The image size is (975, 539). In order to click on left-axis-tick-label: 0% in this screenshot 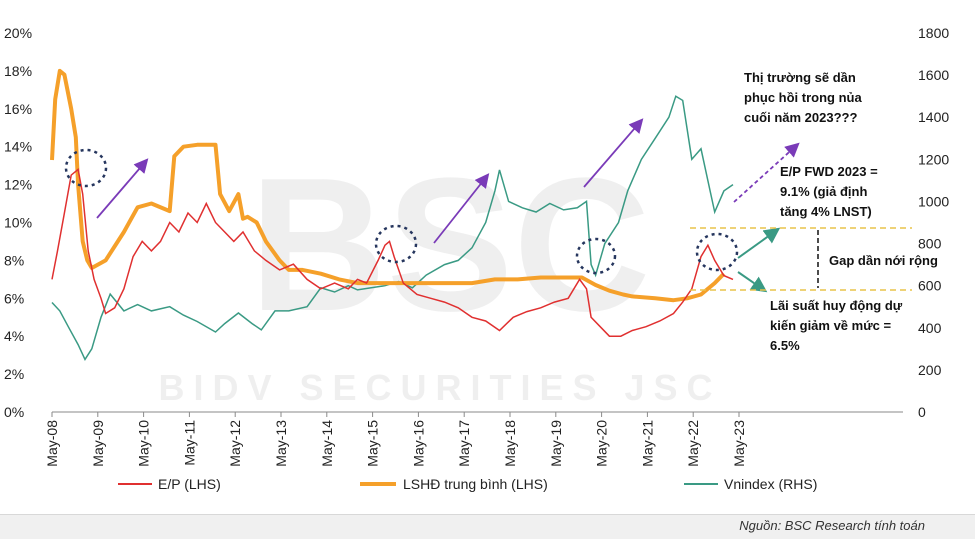, I will do `click(14, 412)`.